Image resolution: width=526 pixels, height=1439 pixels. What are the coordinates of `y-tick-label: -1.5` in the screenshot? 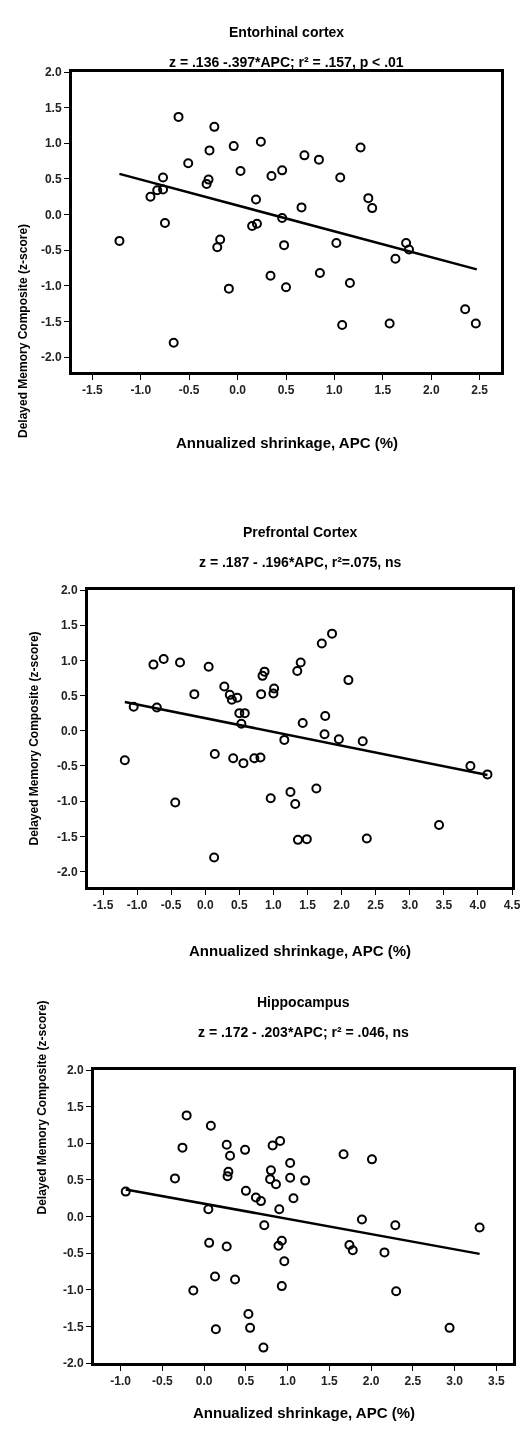 It's located at (67, 836).